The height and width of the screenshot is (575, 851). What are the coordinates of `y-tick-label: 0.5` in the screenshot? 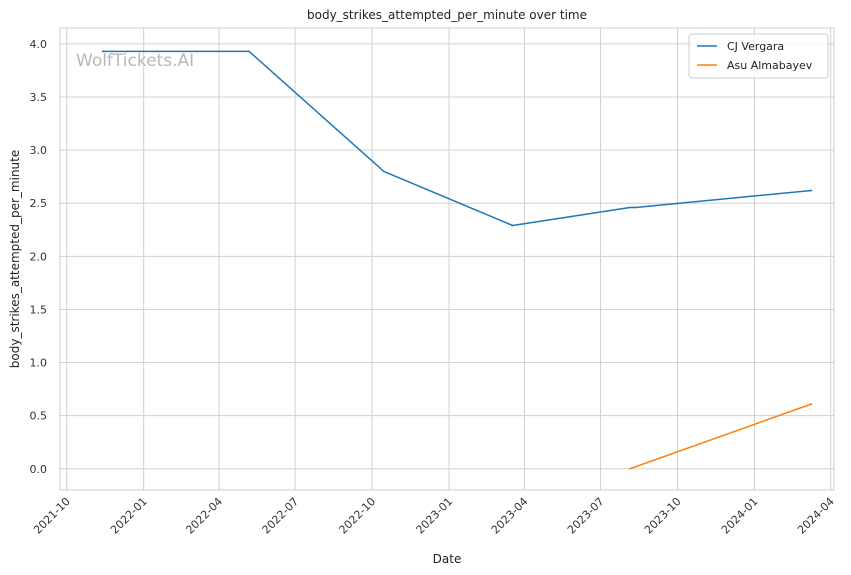 It's located at (39, 416).